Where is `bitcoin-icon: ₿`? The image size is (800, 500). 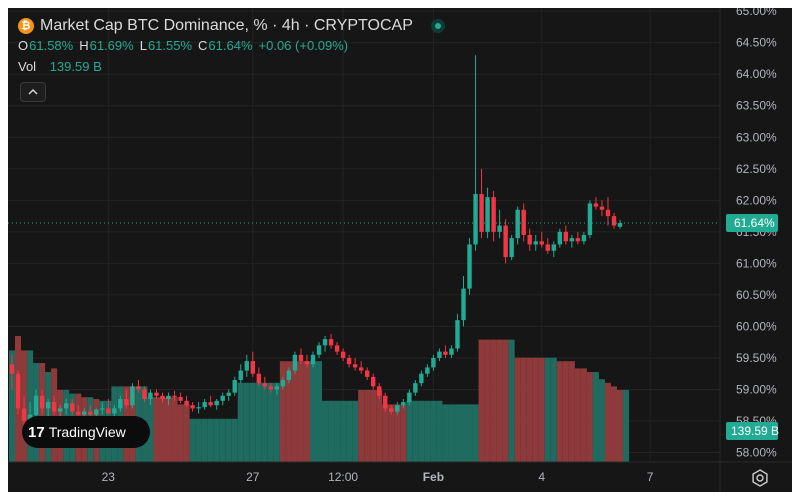
bitcoin-icon: ₿ is located at coordinates (26, 26).